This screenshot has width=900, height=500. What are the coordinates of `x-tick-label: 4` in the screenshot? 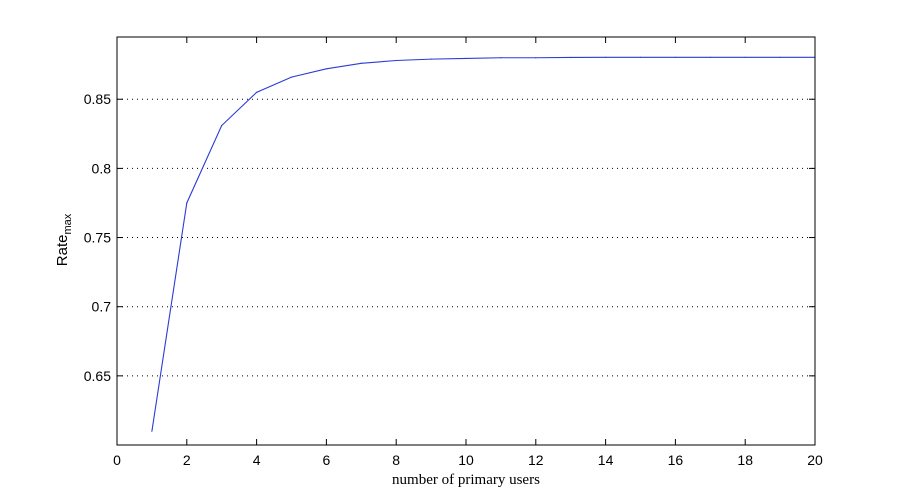 It's located at (257, 460).